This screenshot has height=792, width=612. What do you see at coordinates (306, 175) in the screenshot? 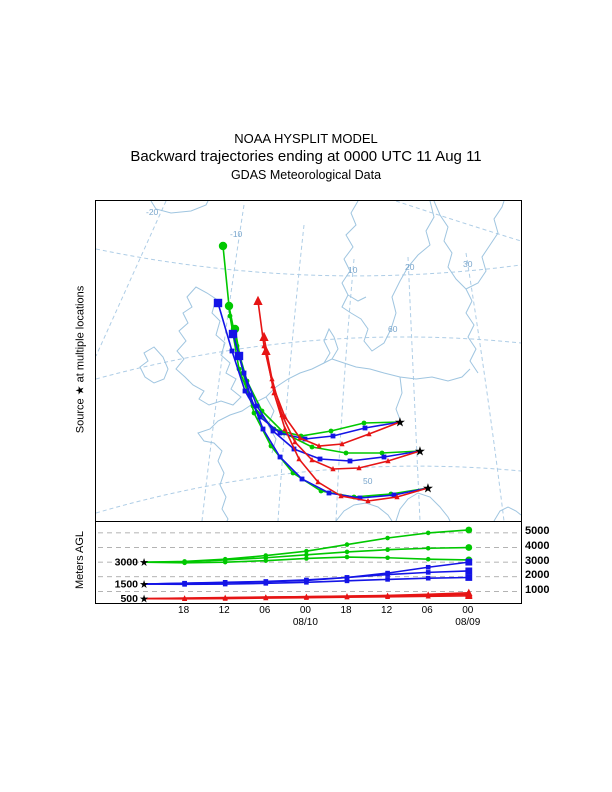
I see `met-data-label: GDAS Meteorological Data` at bounding box center [306, 175].